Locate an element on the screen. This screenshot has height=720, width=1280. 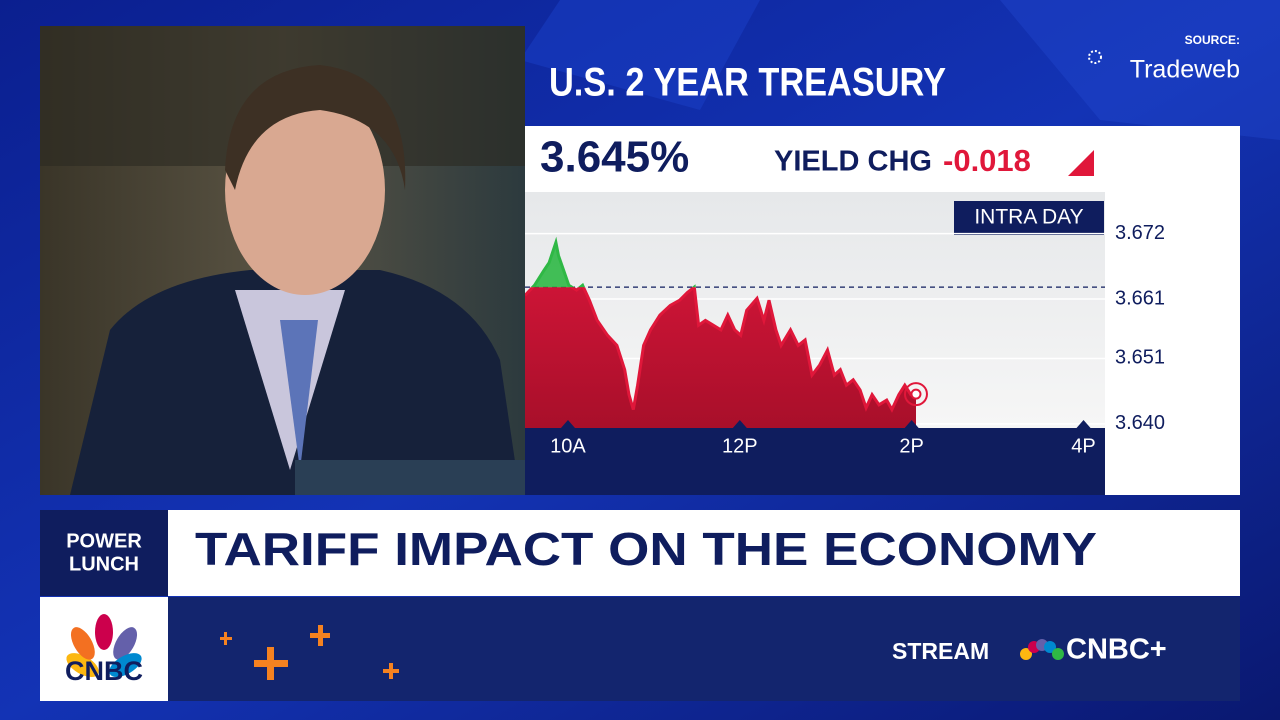
promo-prefix: STREAM is located at coordinates (940, 651).